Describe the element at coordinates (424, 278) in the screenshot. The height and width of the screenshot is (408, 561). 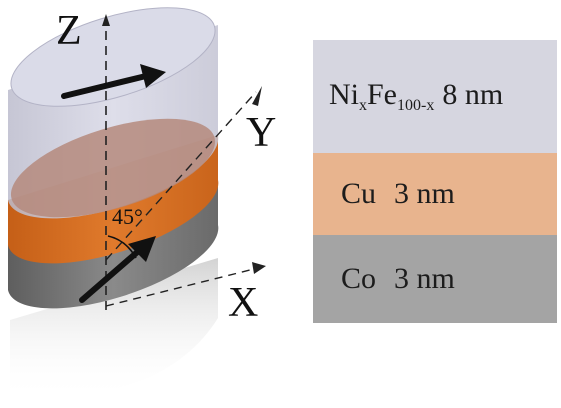
I see `layer-co-thickness: 3 nm` at that location.